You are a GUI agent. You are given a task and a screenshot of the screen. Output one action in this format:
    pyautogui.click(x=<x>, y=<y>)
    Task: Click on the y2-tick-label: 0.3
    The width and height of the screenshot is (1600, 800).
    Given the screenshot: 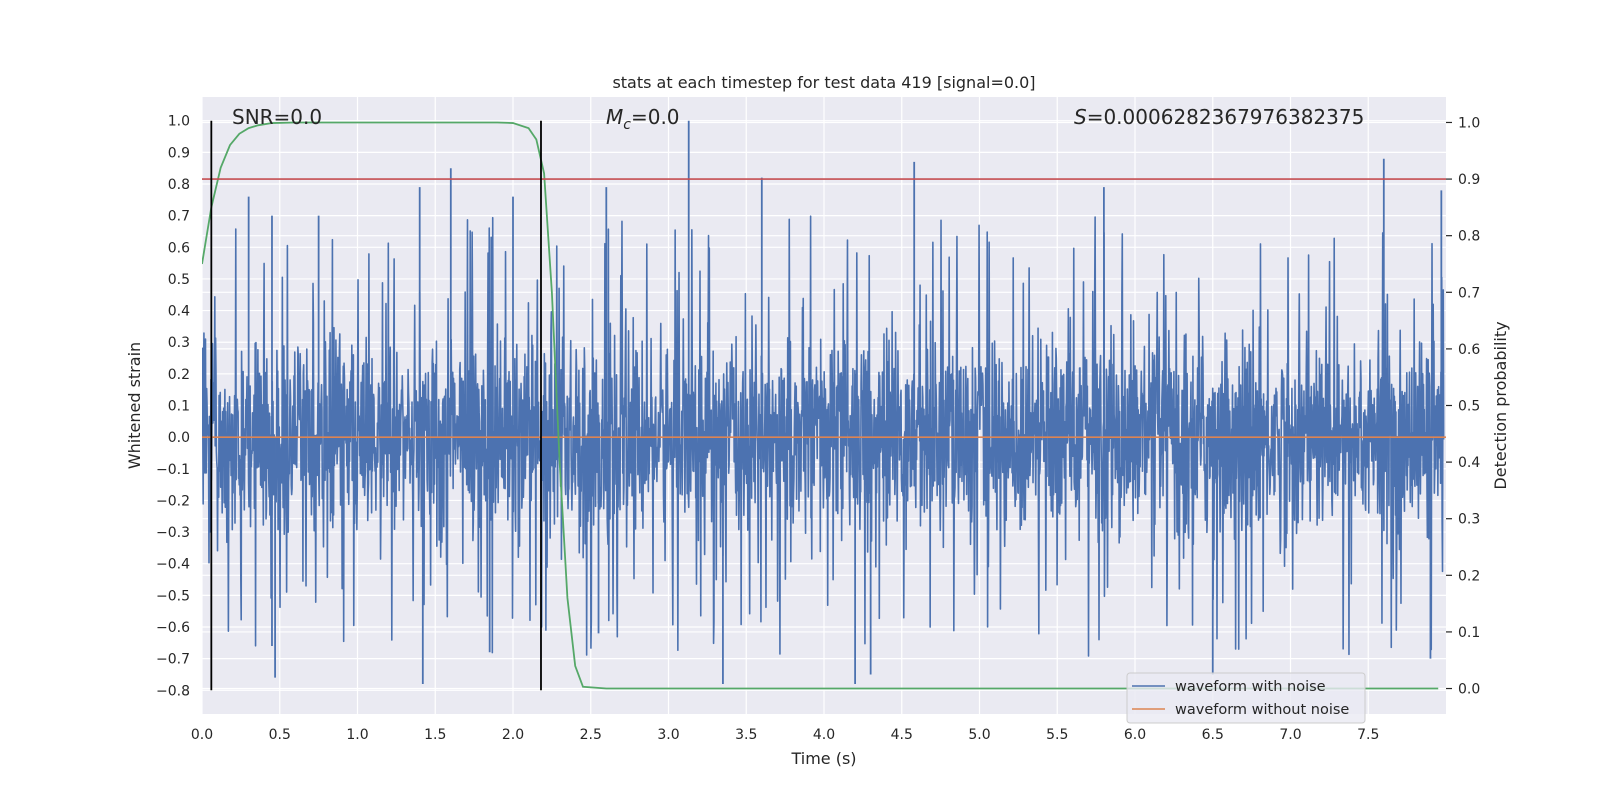 What is the action you would take?
    pyautogui.click(x=1469, y=520)
    